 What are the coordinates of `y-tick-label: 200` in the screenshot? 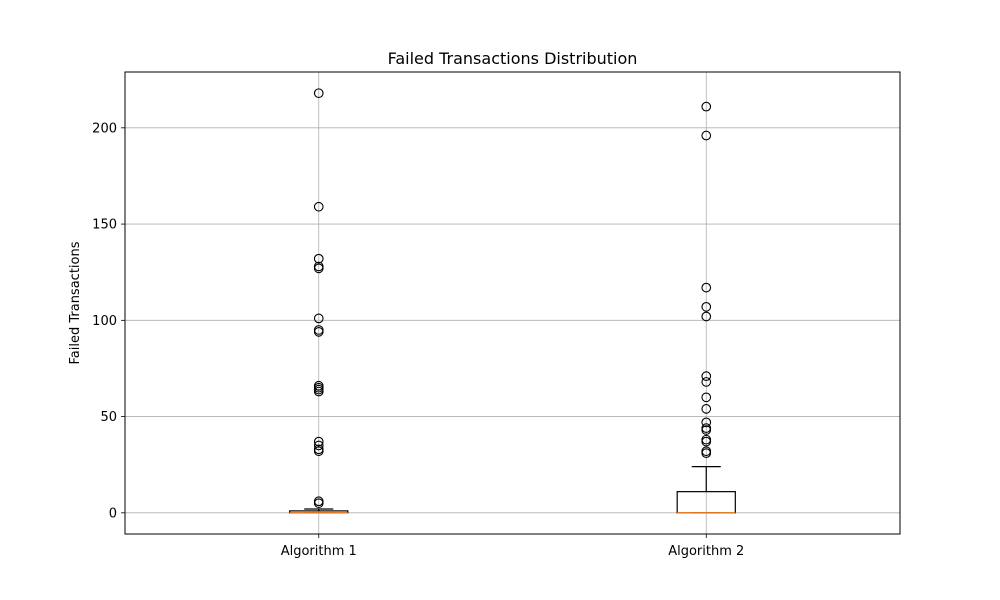 It's located at (104, 128).